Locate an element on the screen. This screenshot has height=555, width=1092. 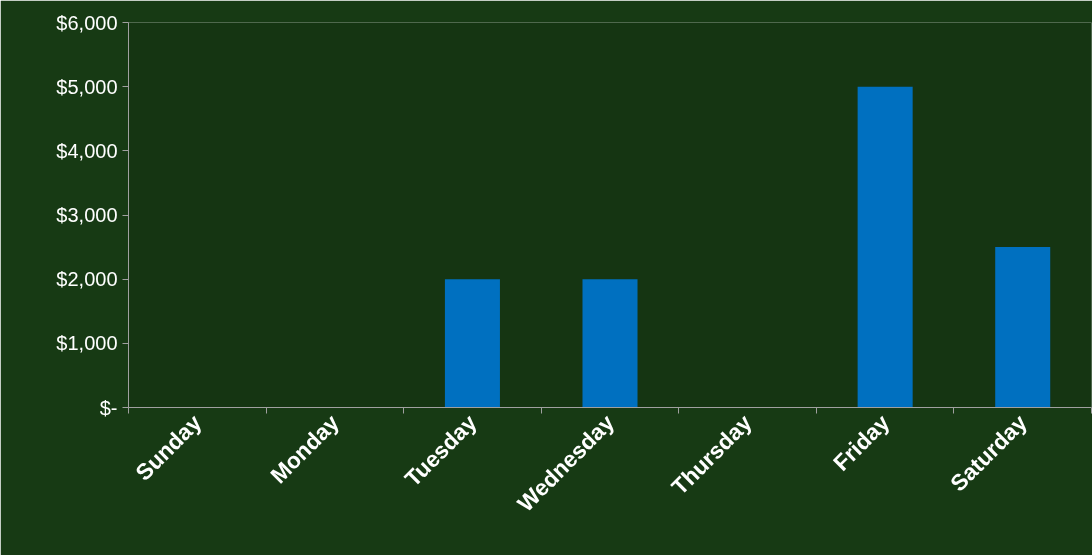
y-tick-label: $5,000 is located at coordinates (87, 86).